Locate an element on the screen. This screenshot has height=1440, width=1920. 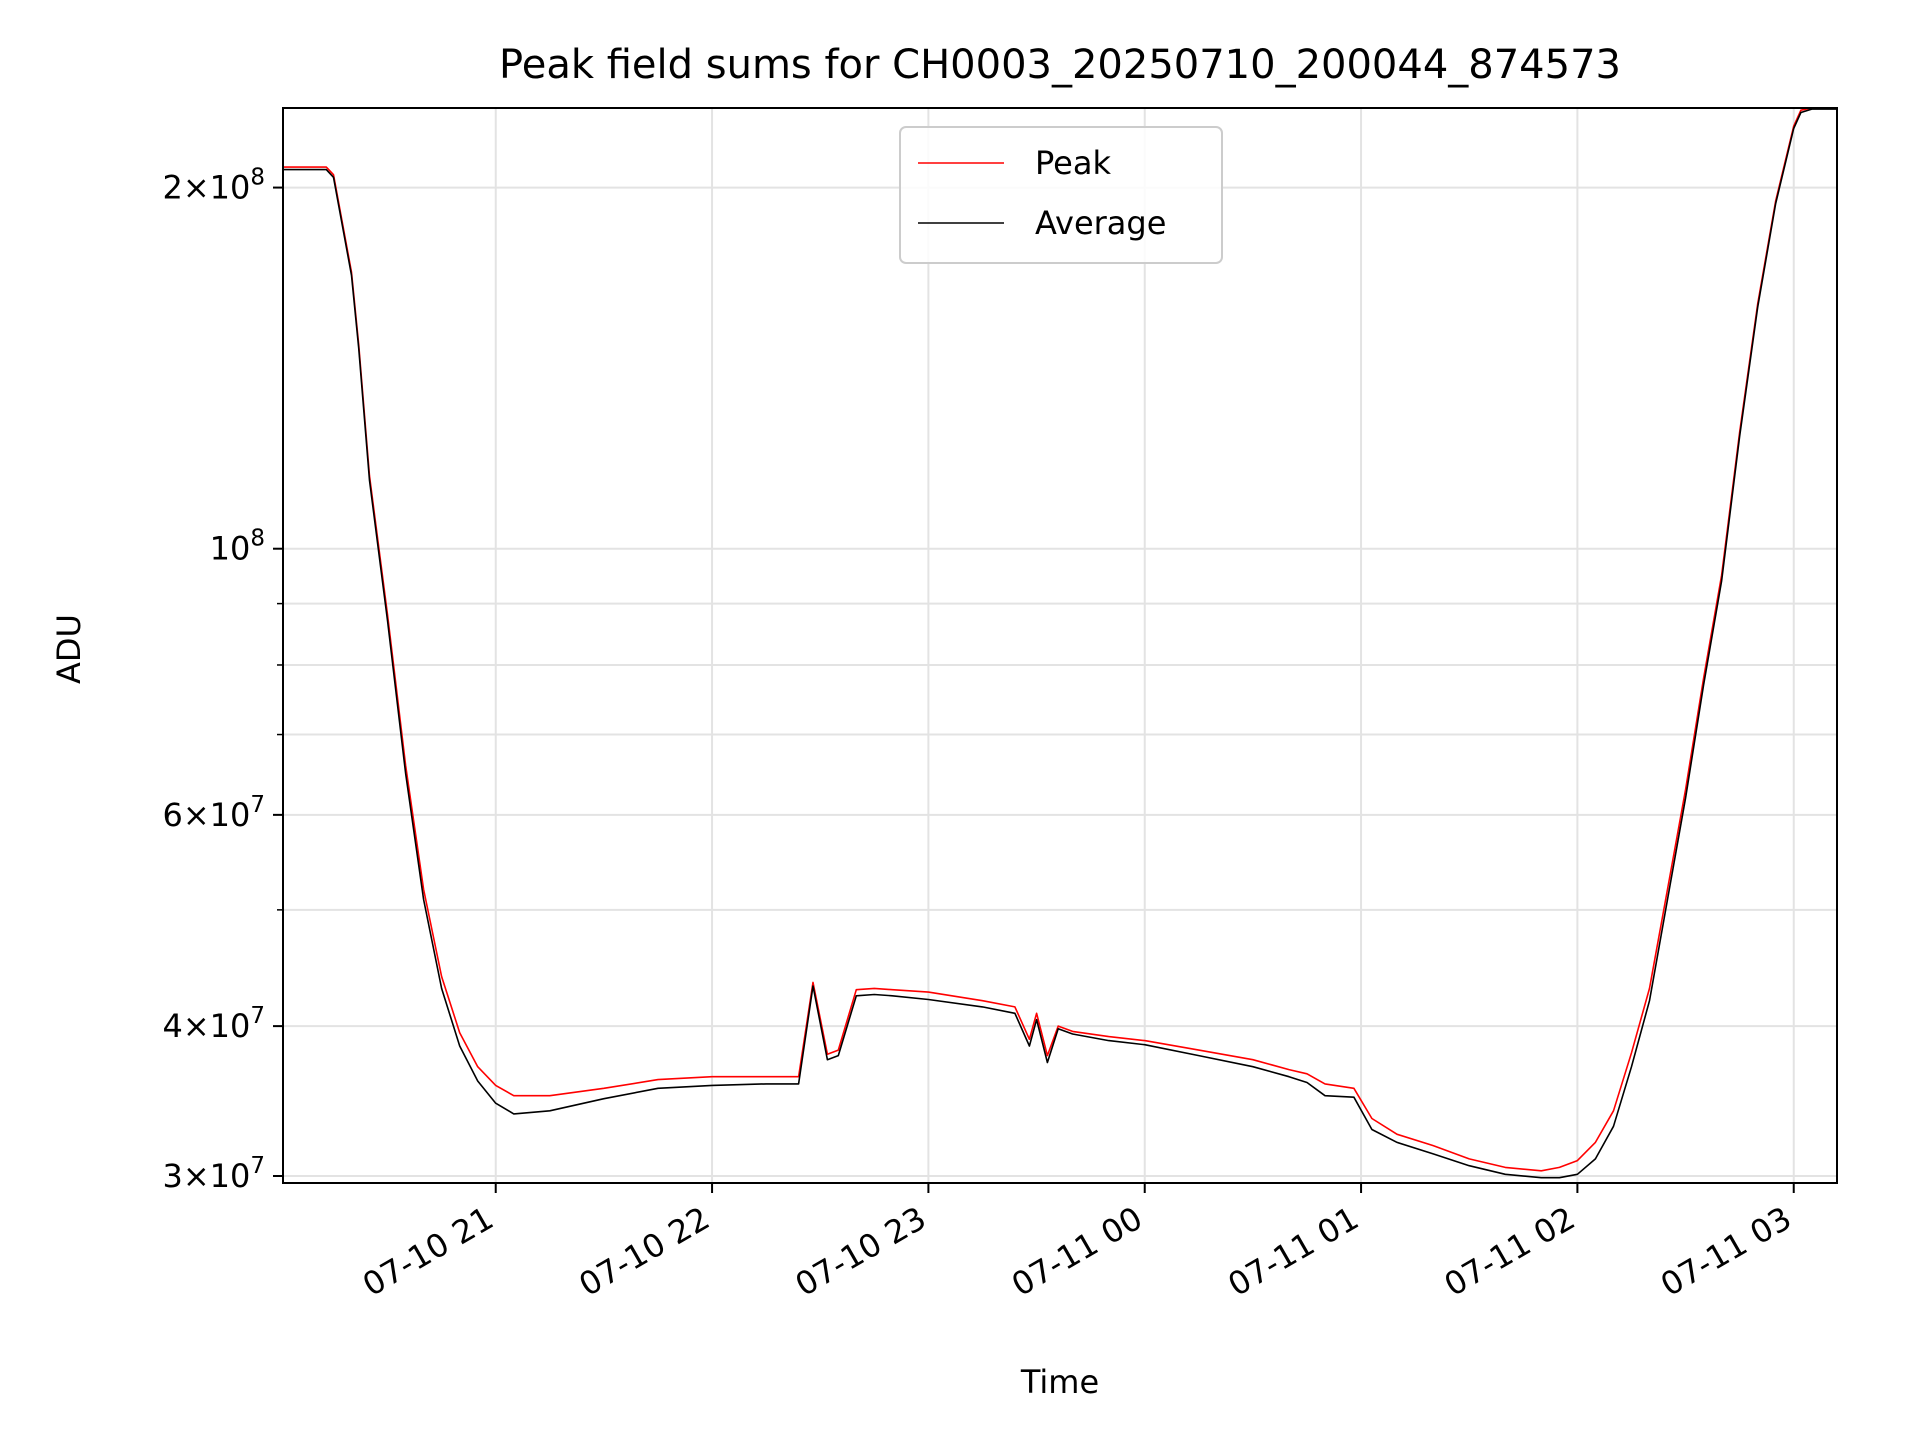
legend-label-peak: Peak is located at coordinates (1073, 163).